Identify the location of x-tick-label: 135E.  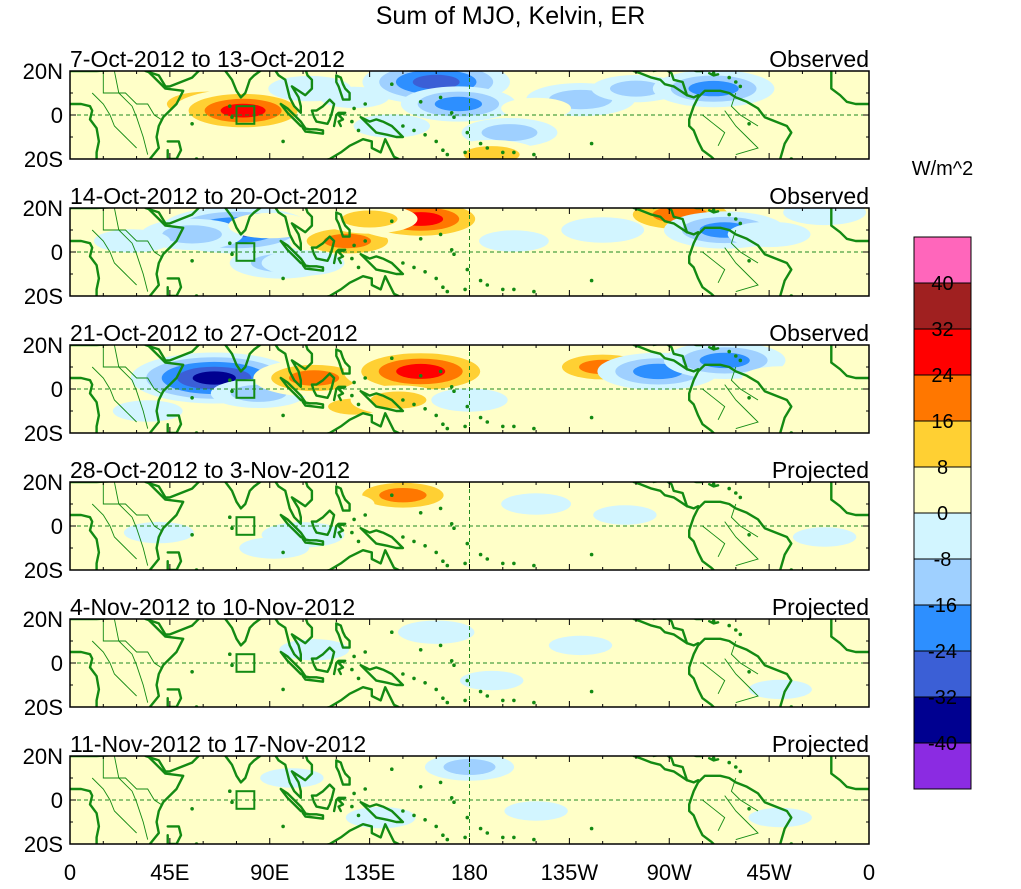
(369, 872).